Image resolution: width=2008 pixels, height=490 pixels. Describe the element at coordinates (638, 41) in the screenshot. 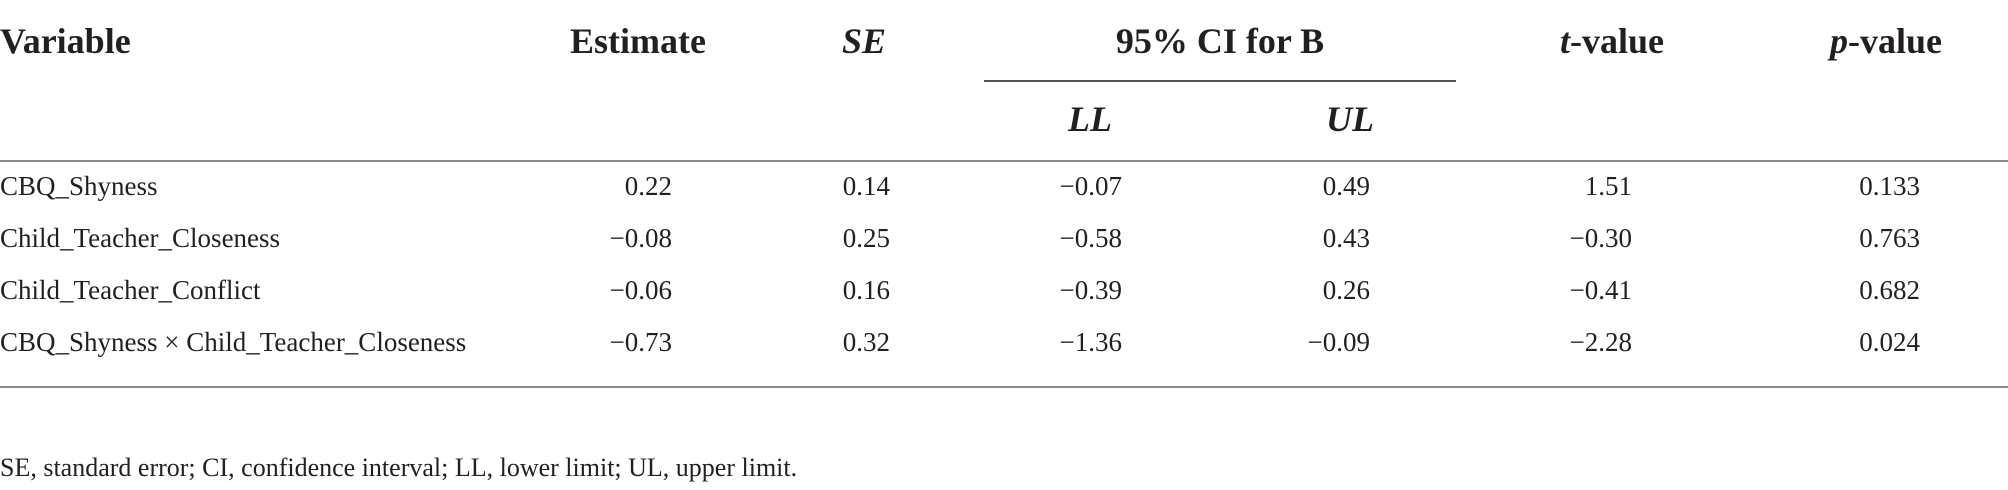

I see `header-estimate: Estimate` at that location.